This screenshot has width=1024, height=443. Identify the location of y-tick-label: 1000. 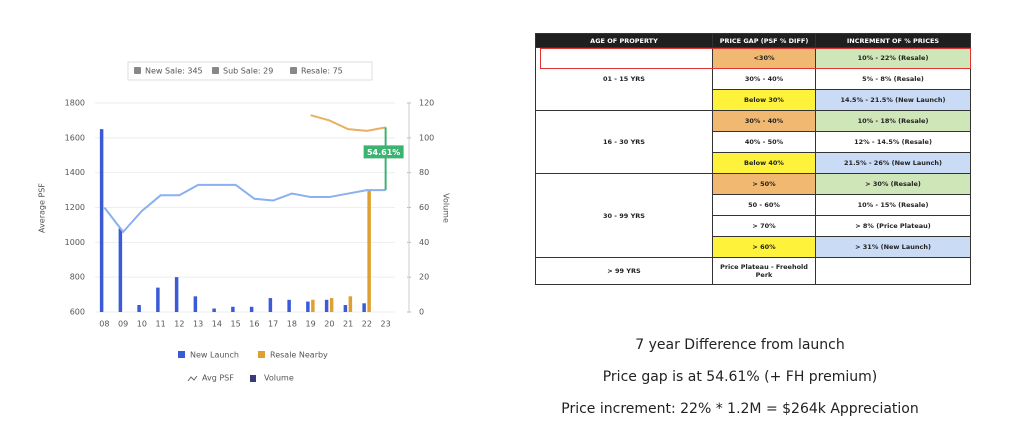
(75, 242).